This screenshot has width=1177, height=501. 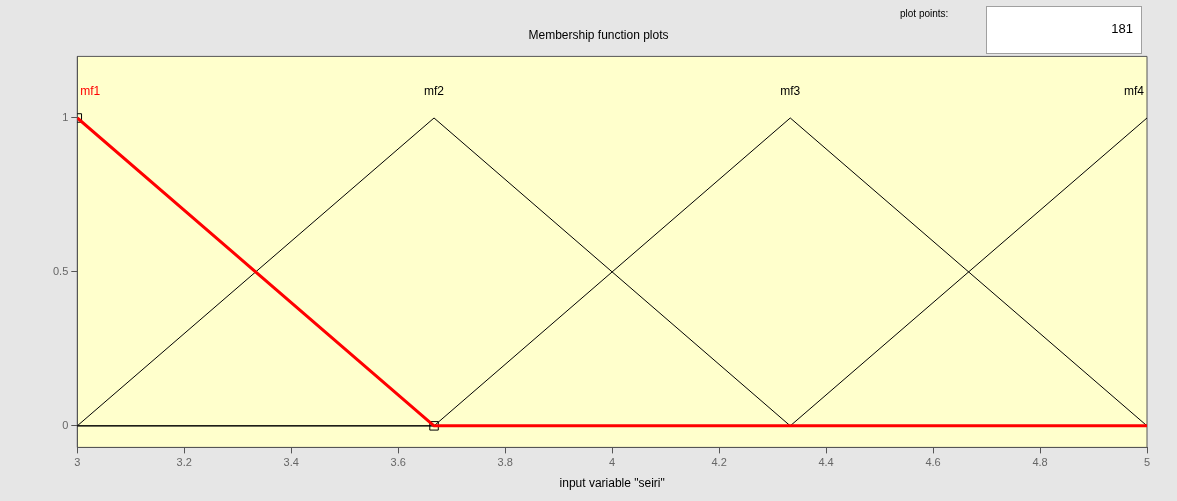 What do you see at coordinates (505, 462) in the screenshot?
I see `x-tick-label: 3.8` at bounding box center [505, 462].